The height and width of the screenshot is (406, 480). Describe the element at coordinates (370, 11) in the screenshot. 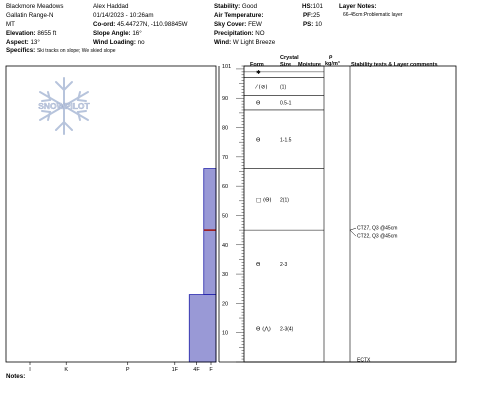

I see `layer-notes-block: Layer Notes: 66-45cm:Problematic layer` at that location.